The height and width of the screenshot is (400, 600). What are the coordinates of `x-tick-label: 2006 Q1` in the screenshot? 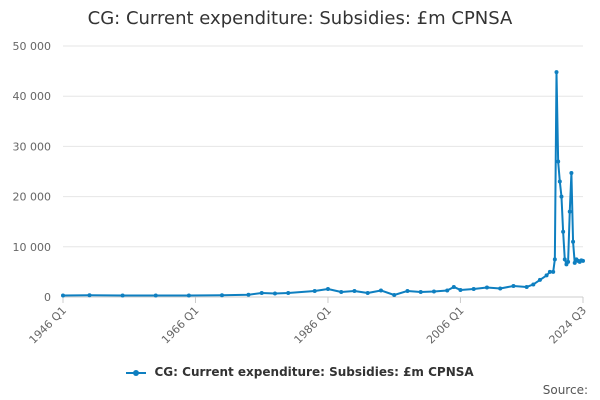 It's located at (445, 325).